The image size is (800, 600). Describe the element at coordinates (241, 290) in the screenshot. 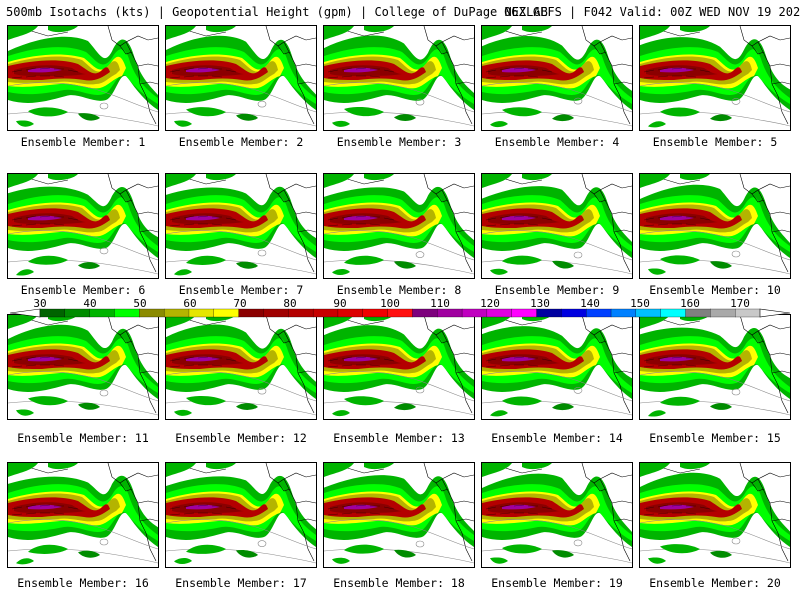

I see `ensemble-member-label: Ensemble Member: 7` at that location.